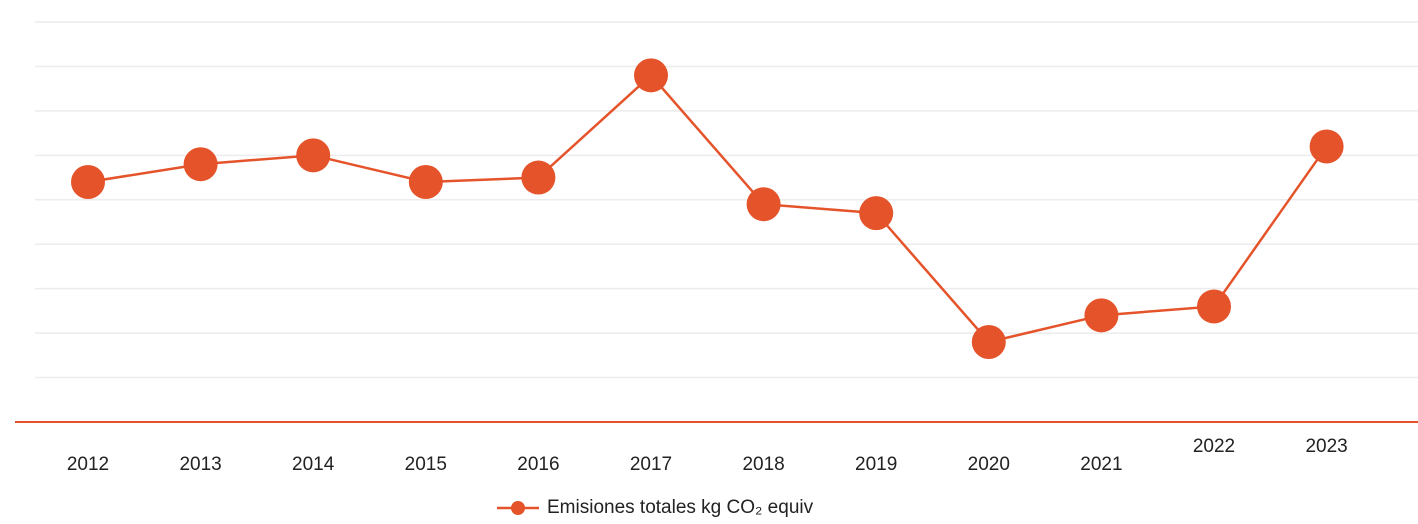 The image size is (1418, 524). I want to click on legend-marker, so click(518, 508).